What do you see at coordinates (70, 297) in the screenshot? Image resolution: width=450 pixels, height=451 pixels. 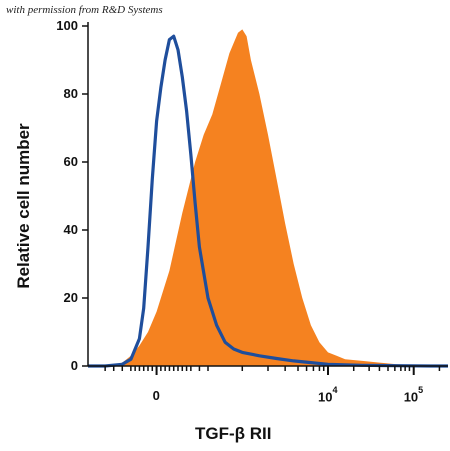 I see `y-tick-label: 20` at bounding box center [70, 297].